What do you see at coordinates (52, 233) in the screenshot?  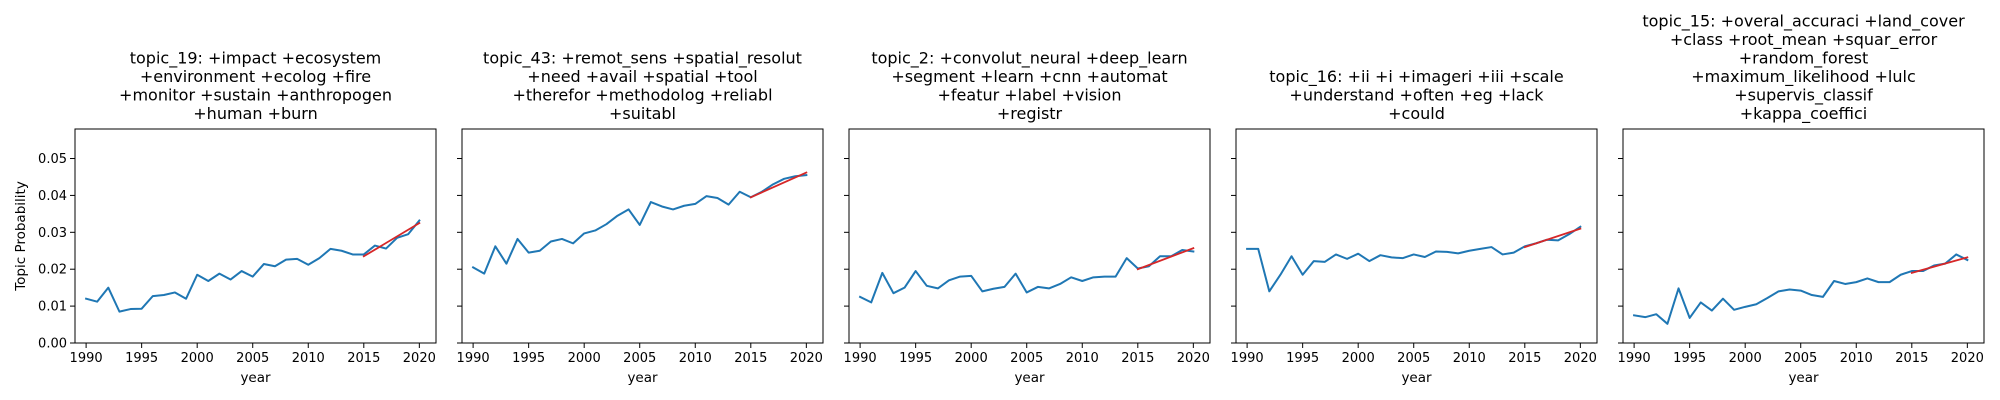 I see `y-tick-label: 0.03` at bounding box center [52, 233].